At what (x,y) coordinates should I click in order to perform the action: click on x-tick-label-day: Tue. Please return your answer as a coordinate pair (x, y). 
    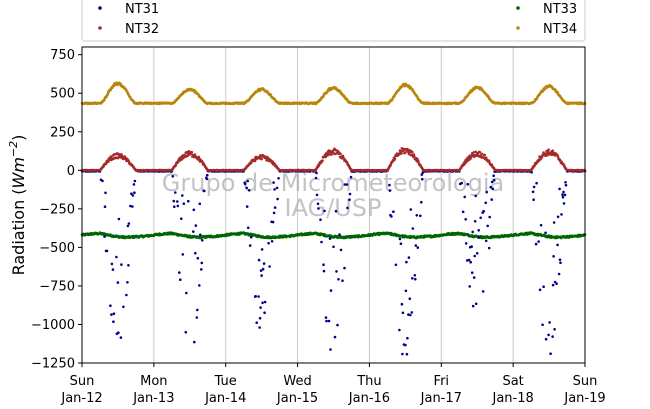
    Looking at the image, I should click on (225, 381).